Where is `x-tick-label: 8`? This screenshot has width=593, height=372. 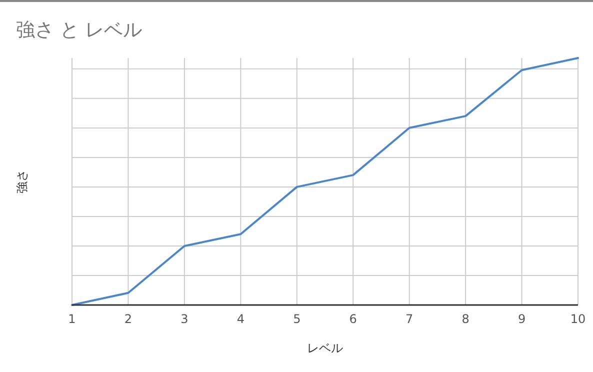
x-tick-label: 8 is located at coordinates (466, 319).